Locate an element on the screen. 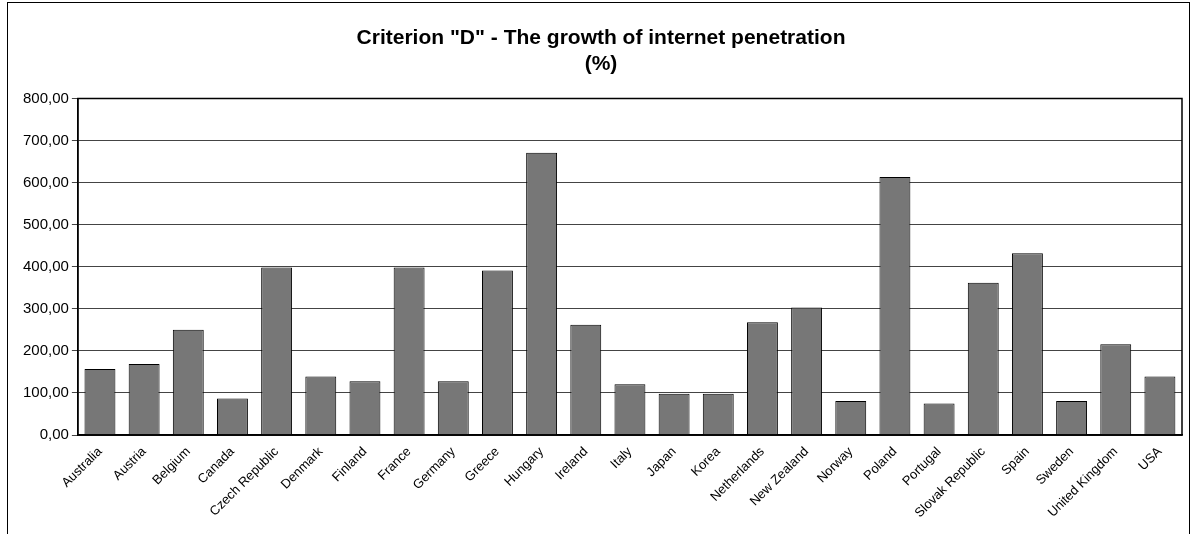  text: Criterion "D" - The growth of internet penetration is located at coordinates (601, 37).